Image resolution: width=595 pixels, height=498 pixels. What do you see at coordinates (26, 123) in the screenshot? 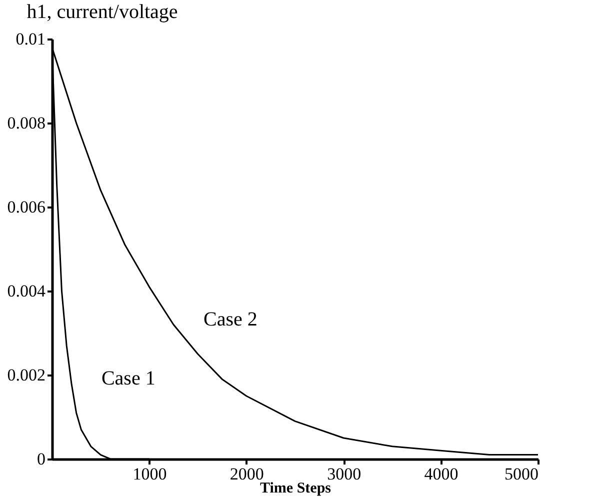
I see `y-tick-label: 0.008` at bounding box center [26, 123].